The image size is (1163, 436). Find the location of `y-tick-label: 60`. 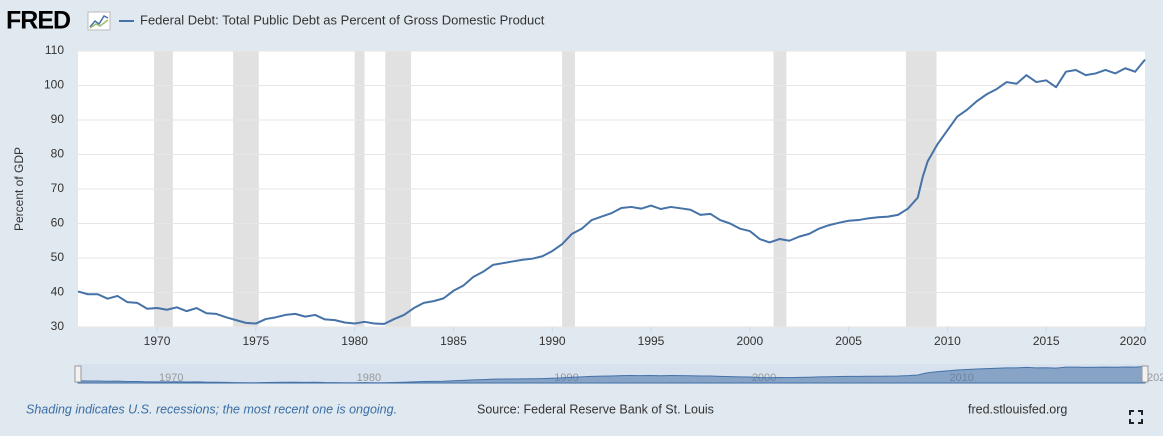

y-tick-label: 60 is located at coordinates (58, 223).